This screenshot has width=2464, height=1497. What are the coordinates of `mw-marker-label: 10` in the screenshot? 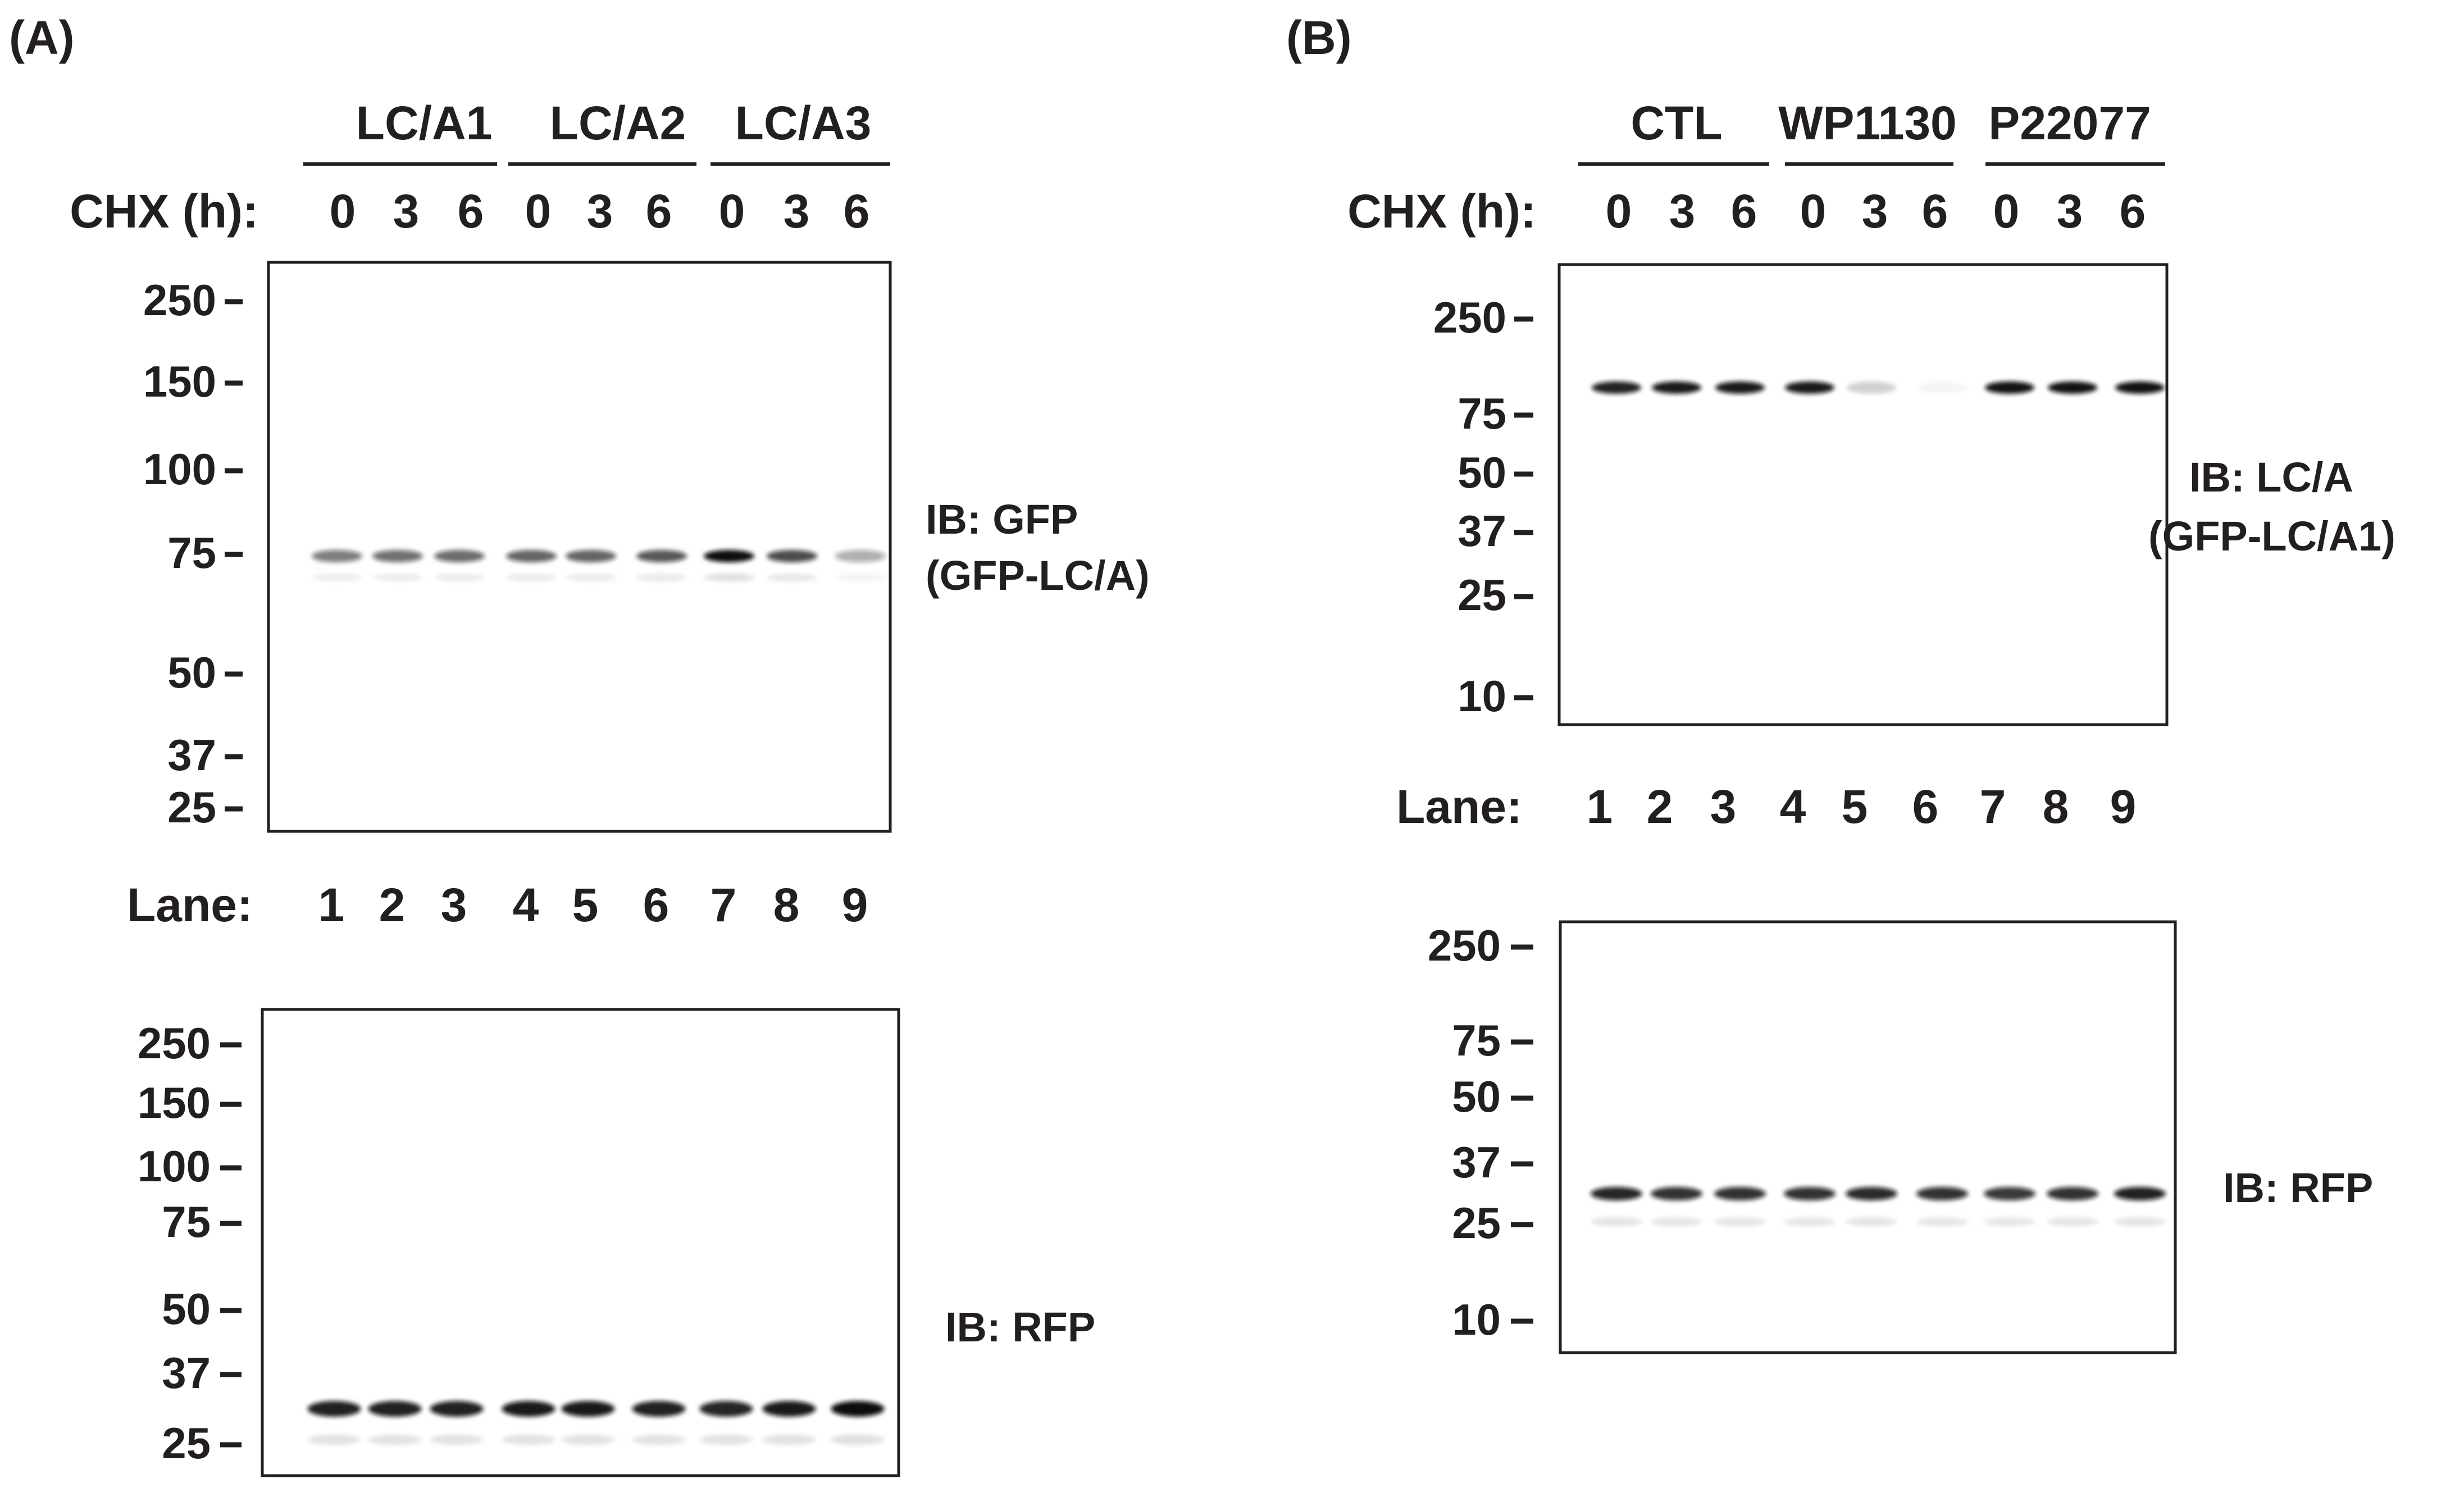 It's located at (1477, 1319).